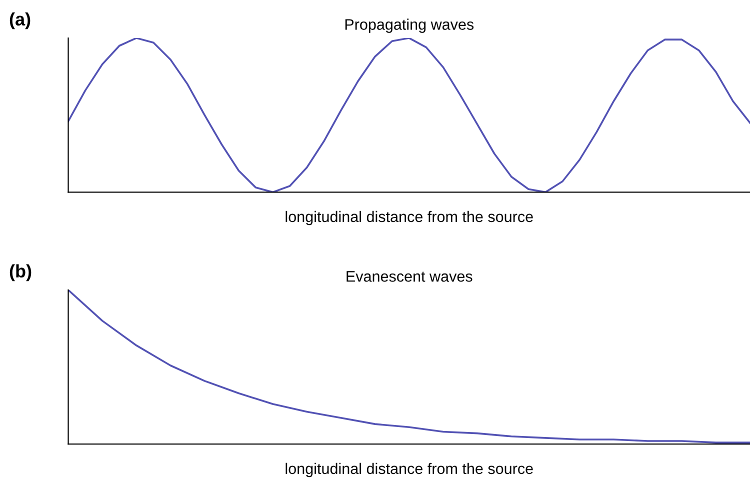  Describe the element at coordinates (409, 276) in the screenshot. I see `chart-title: Evanescent waves` at that location.